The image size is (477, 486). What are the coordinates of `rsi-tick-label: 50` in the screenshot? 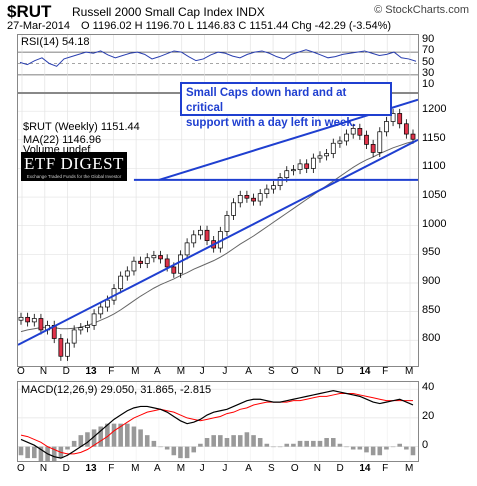 It's located at (428, 61).